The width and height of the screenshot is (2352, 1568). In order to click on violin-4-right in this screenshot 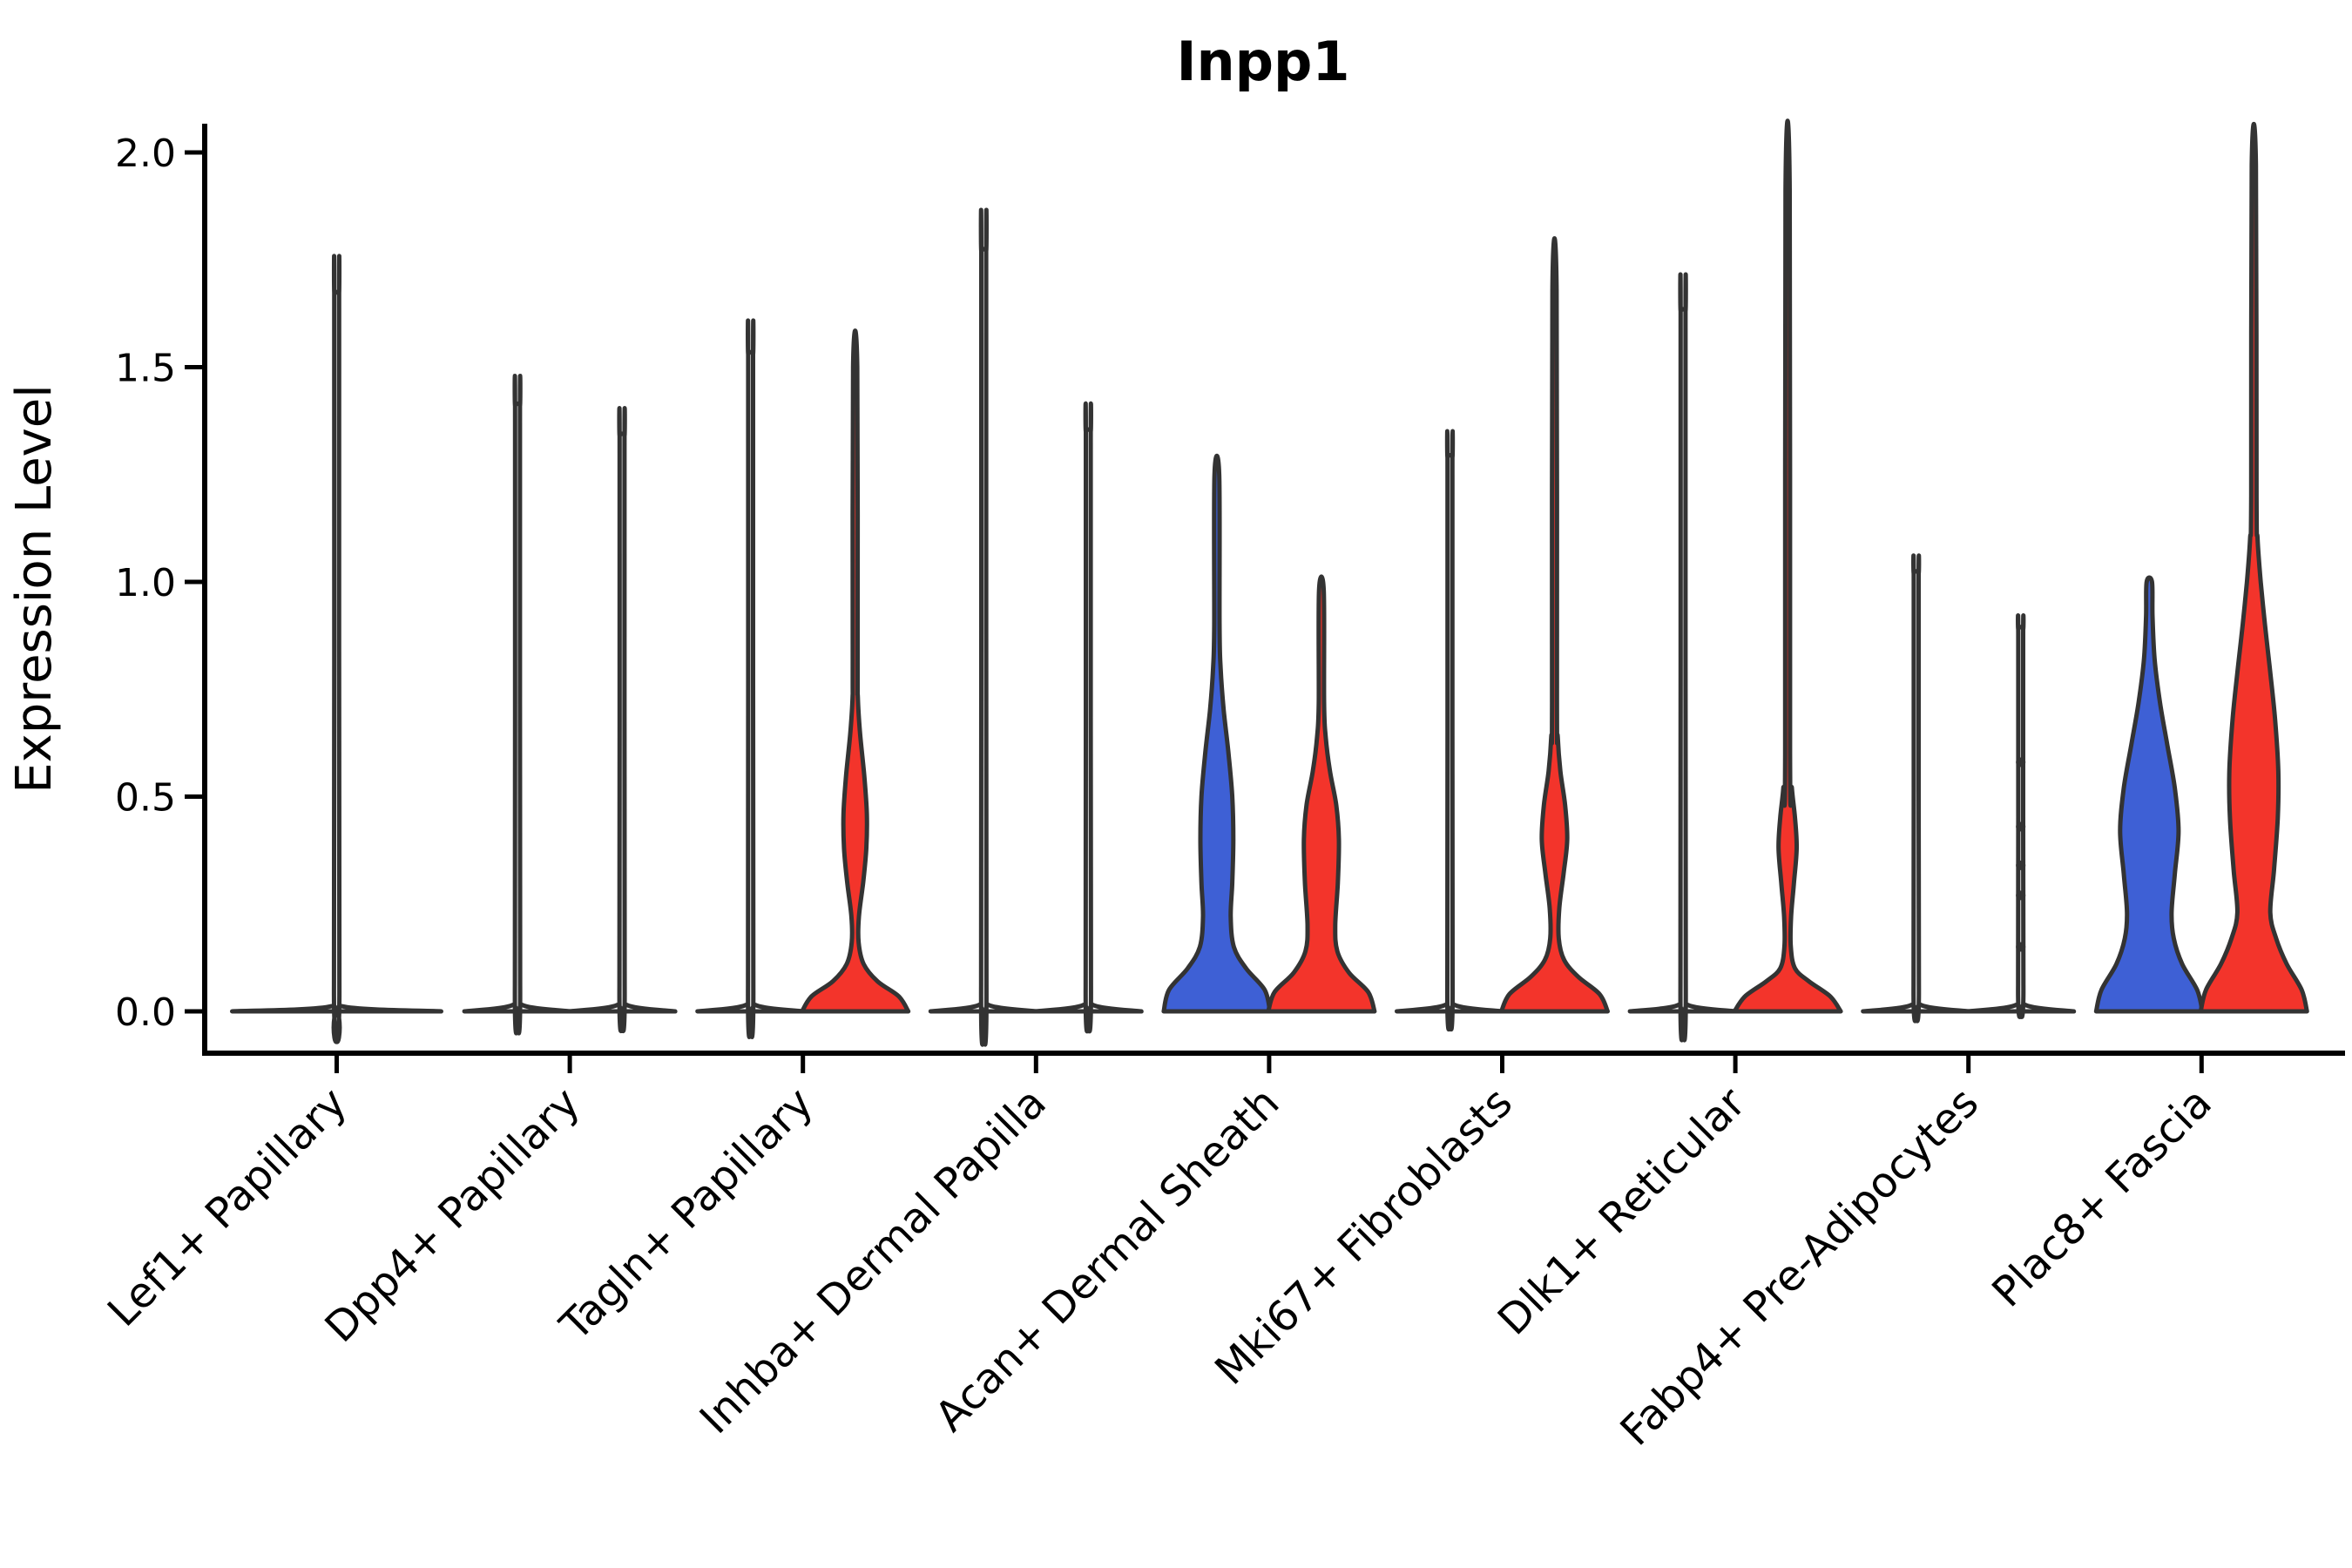, I will do `click(1321, 794)`.